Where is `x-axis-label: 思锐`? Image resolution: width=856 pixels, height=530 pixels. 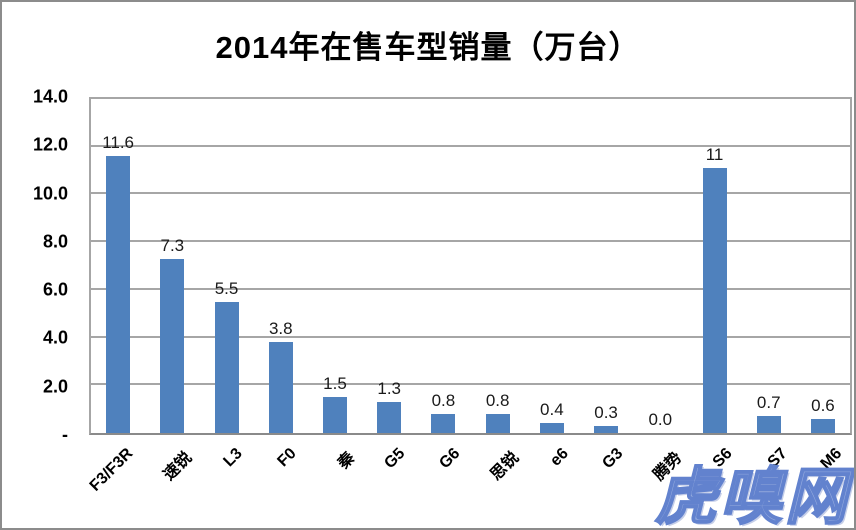
x-axis-label: 思锐 is located at coordinates (505, 466).